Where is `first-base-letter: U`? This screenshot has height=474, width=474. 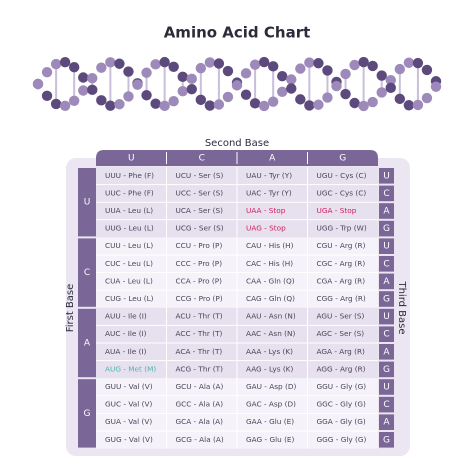
first-base-letter: U is located at coordinates (87, 203).